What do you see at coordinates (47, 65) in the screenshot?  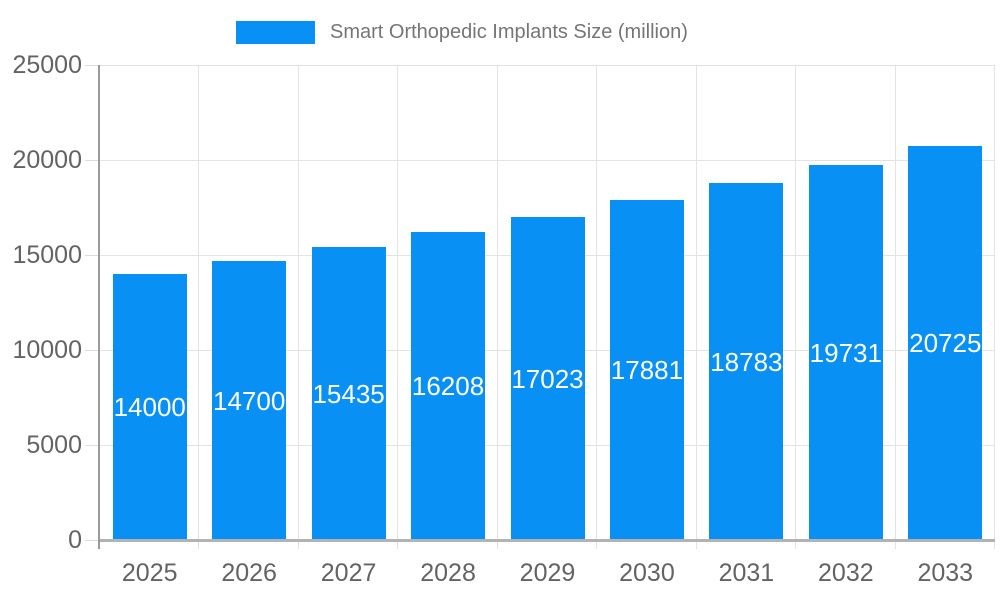 I see `y-axis-label: 25000` at bounding box center [47, 65].